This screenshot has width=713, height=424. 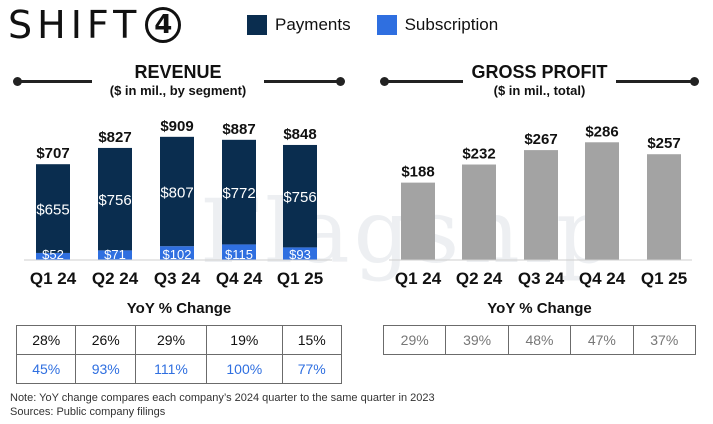 I want to click on legend: Payments Subscription, so click(x=385, y=25).